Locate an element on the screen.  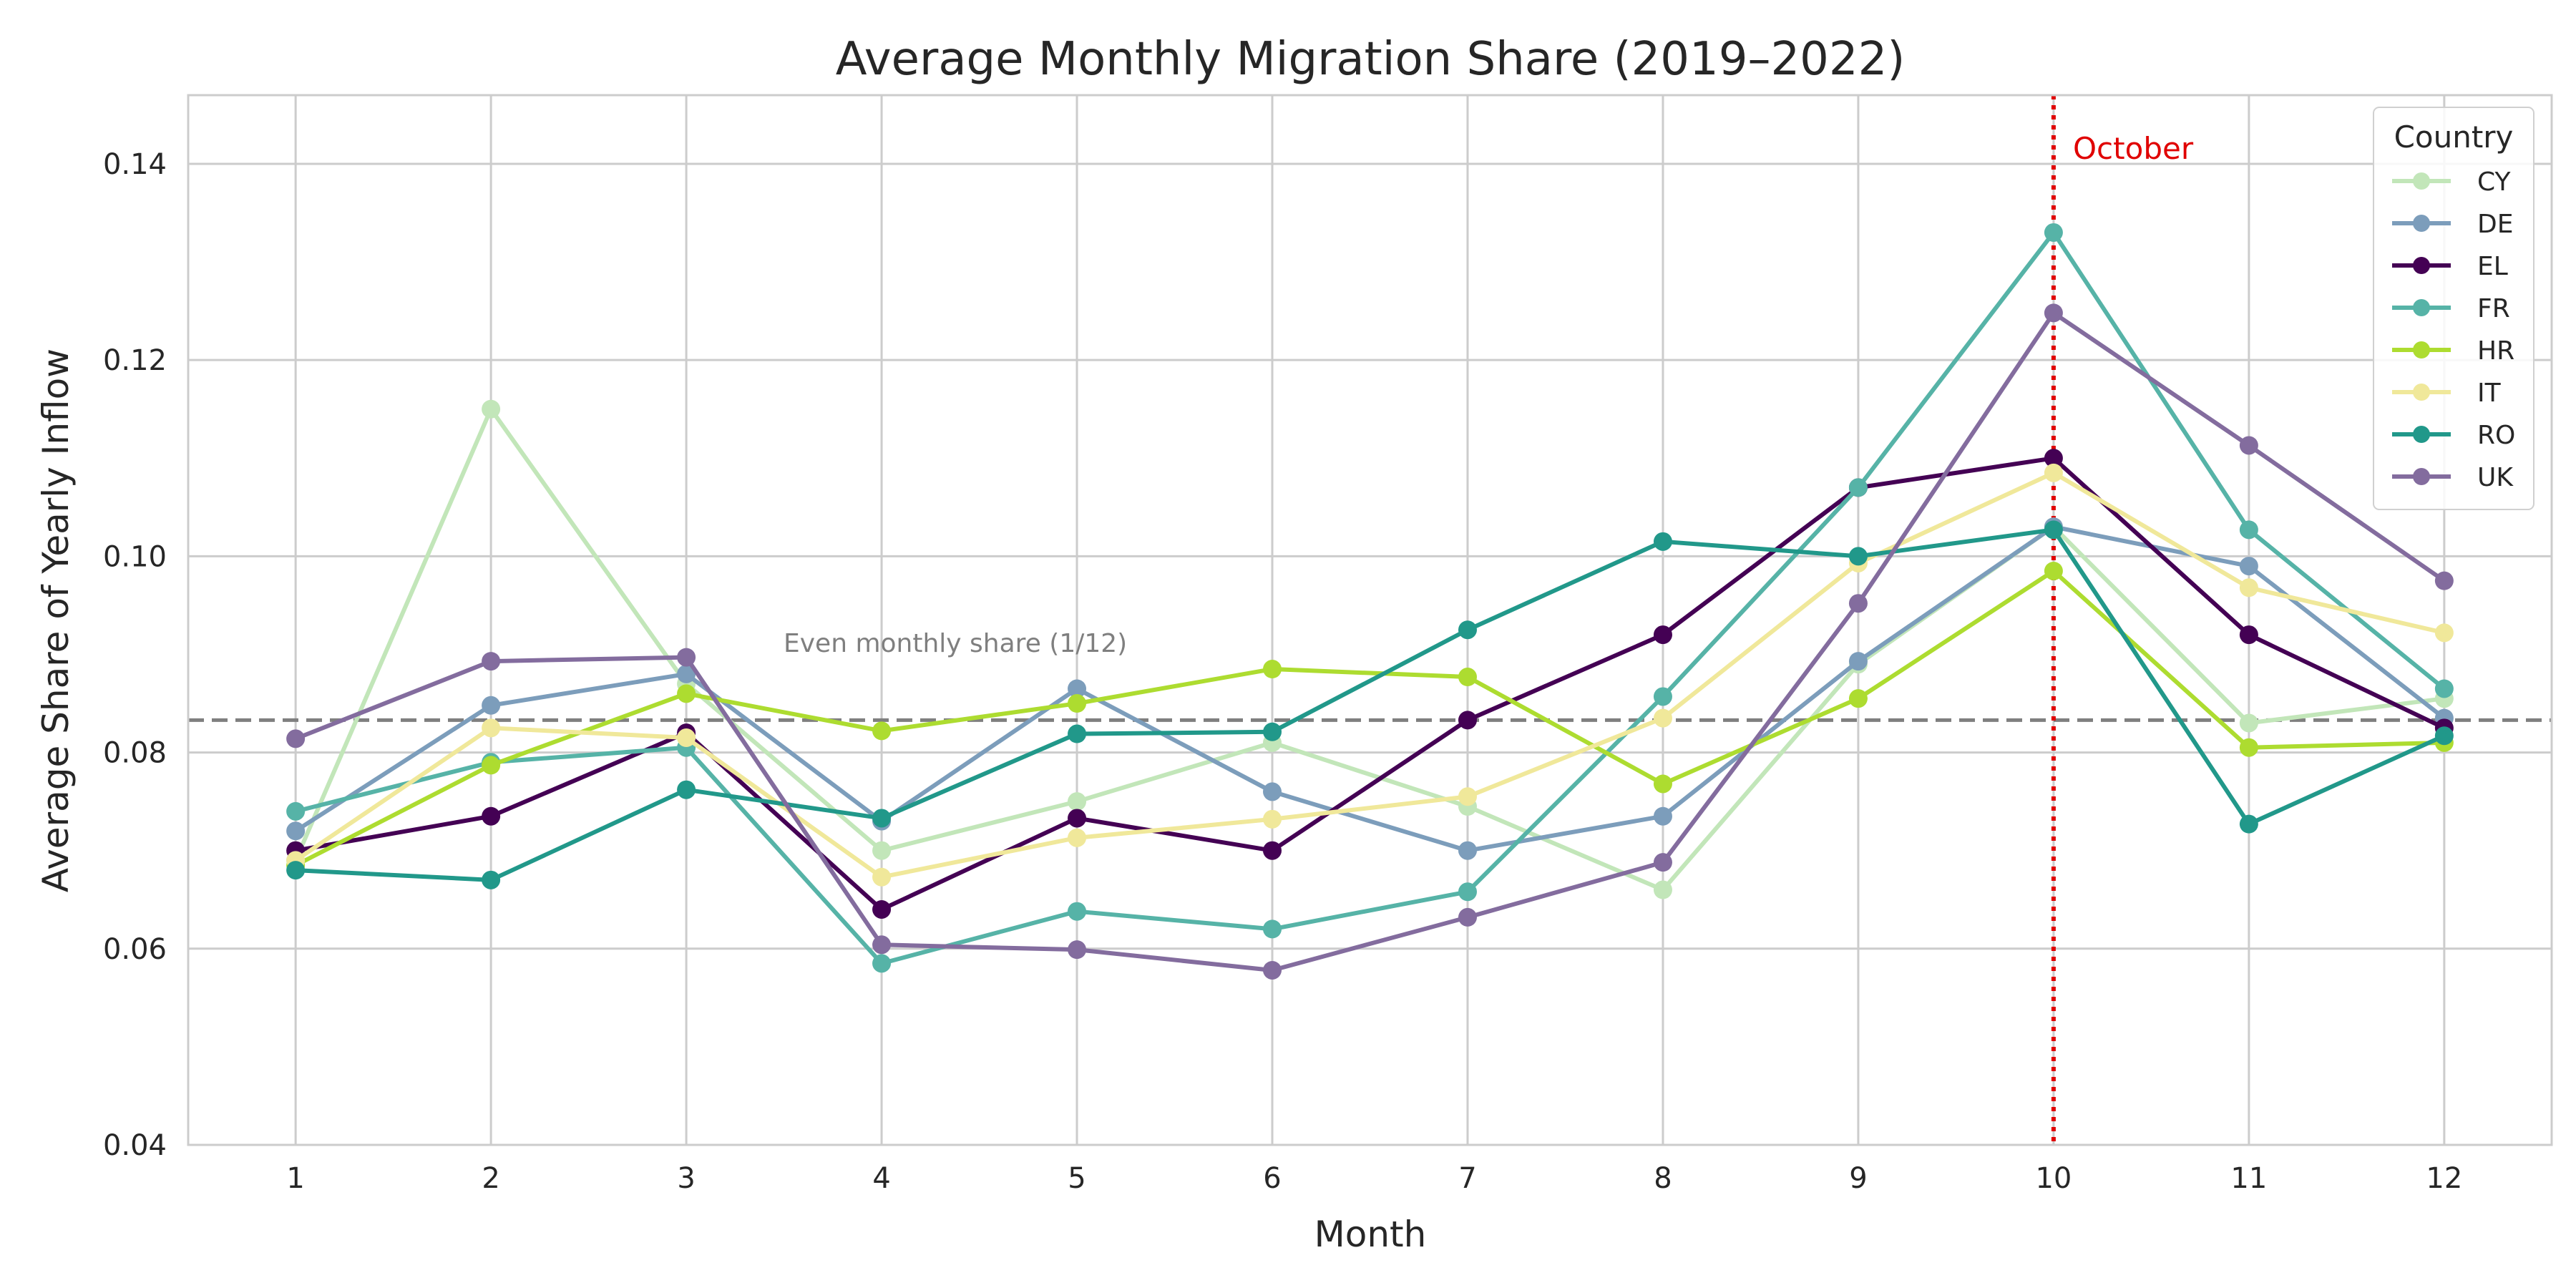
x-tick-label: 5 is located at coordinates (1076, 1178).